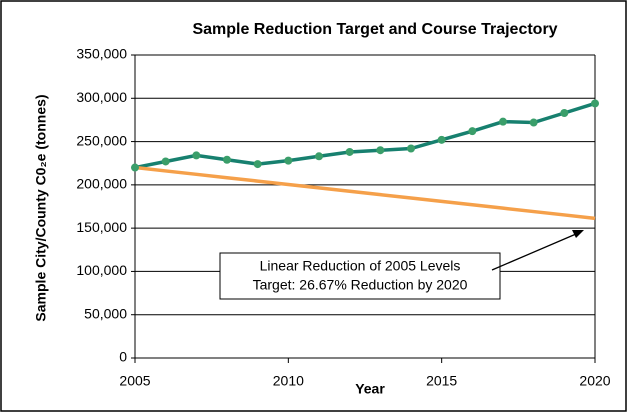 This screenshot has width=628, height=413. Describe the element at coordinates (370, 389) in the screenshot. I see `x-axis-label: Year` at that location.